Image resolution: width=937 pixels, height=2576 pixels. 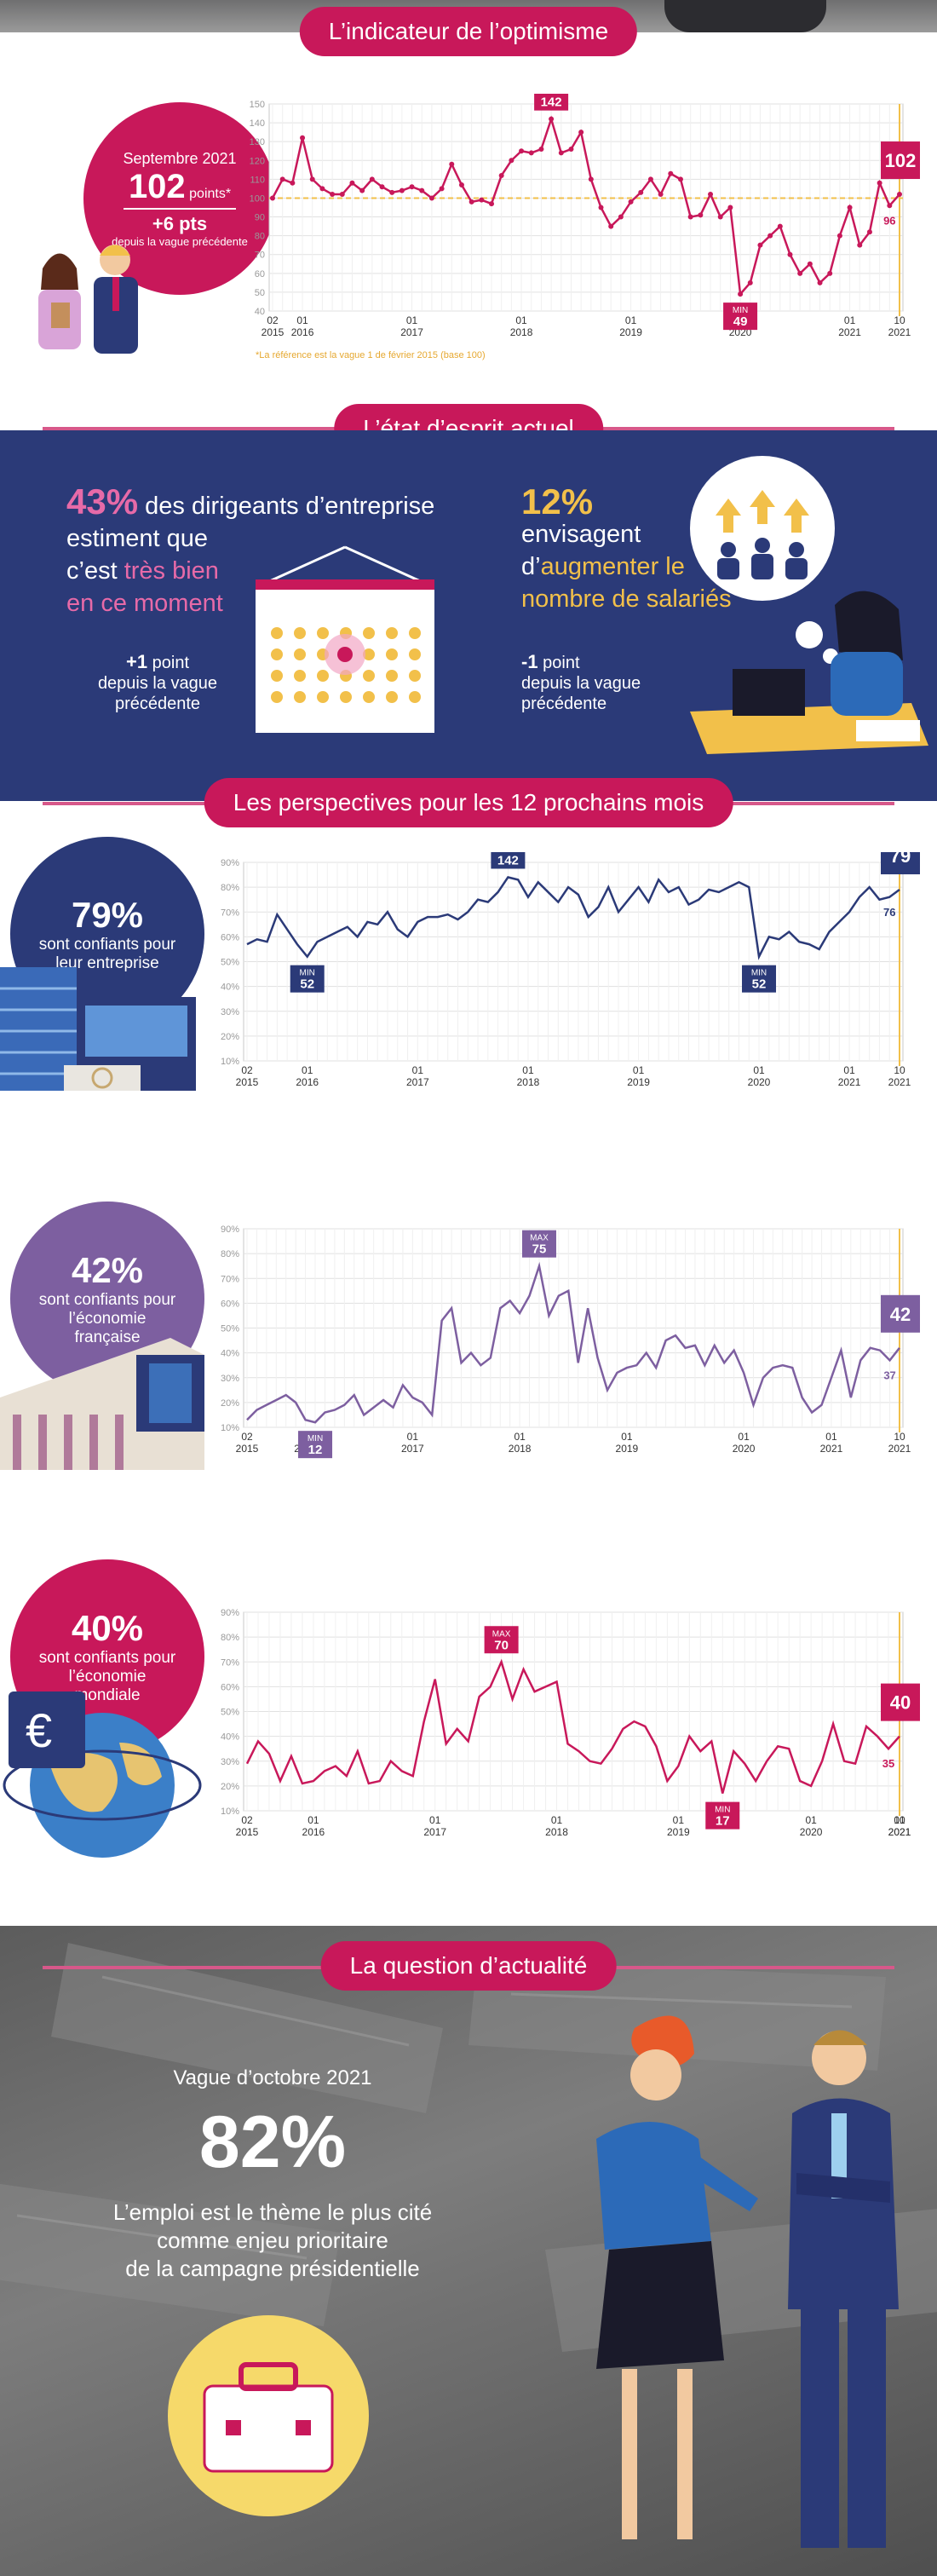 What do you see at coordinates (307, 979) in the screenshot?
I see `min-callout-box` at bounding box center [307, 979].